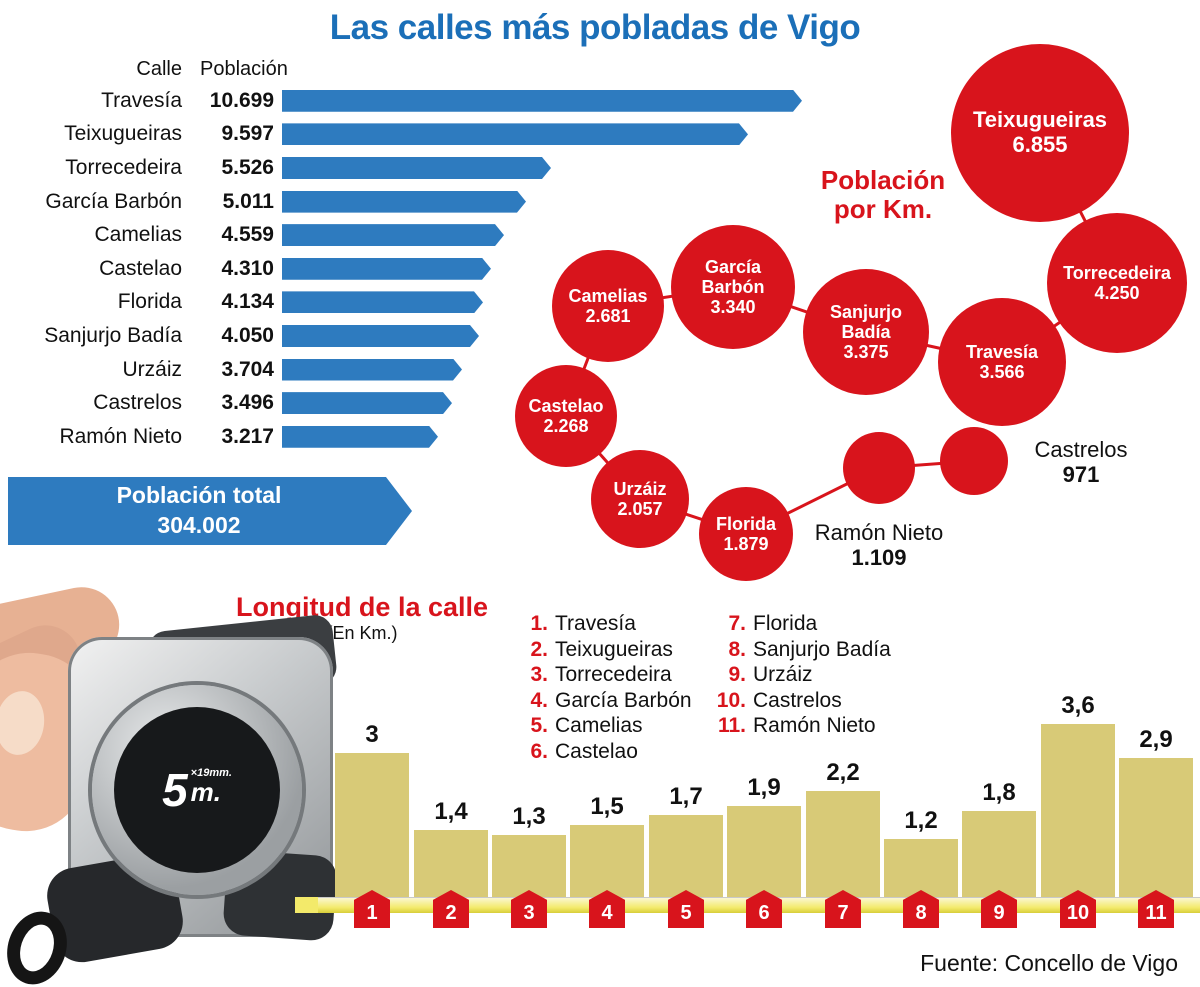  What do you see at coordinates (883, 208) in the screenshot?
I see `bubble-heading-line2: por Km.` at bounding box center [883, 208].